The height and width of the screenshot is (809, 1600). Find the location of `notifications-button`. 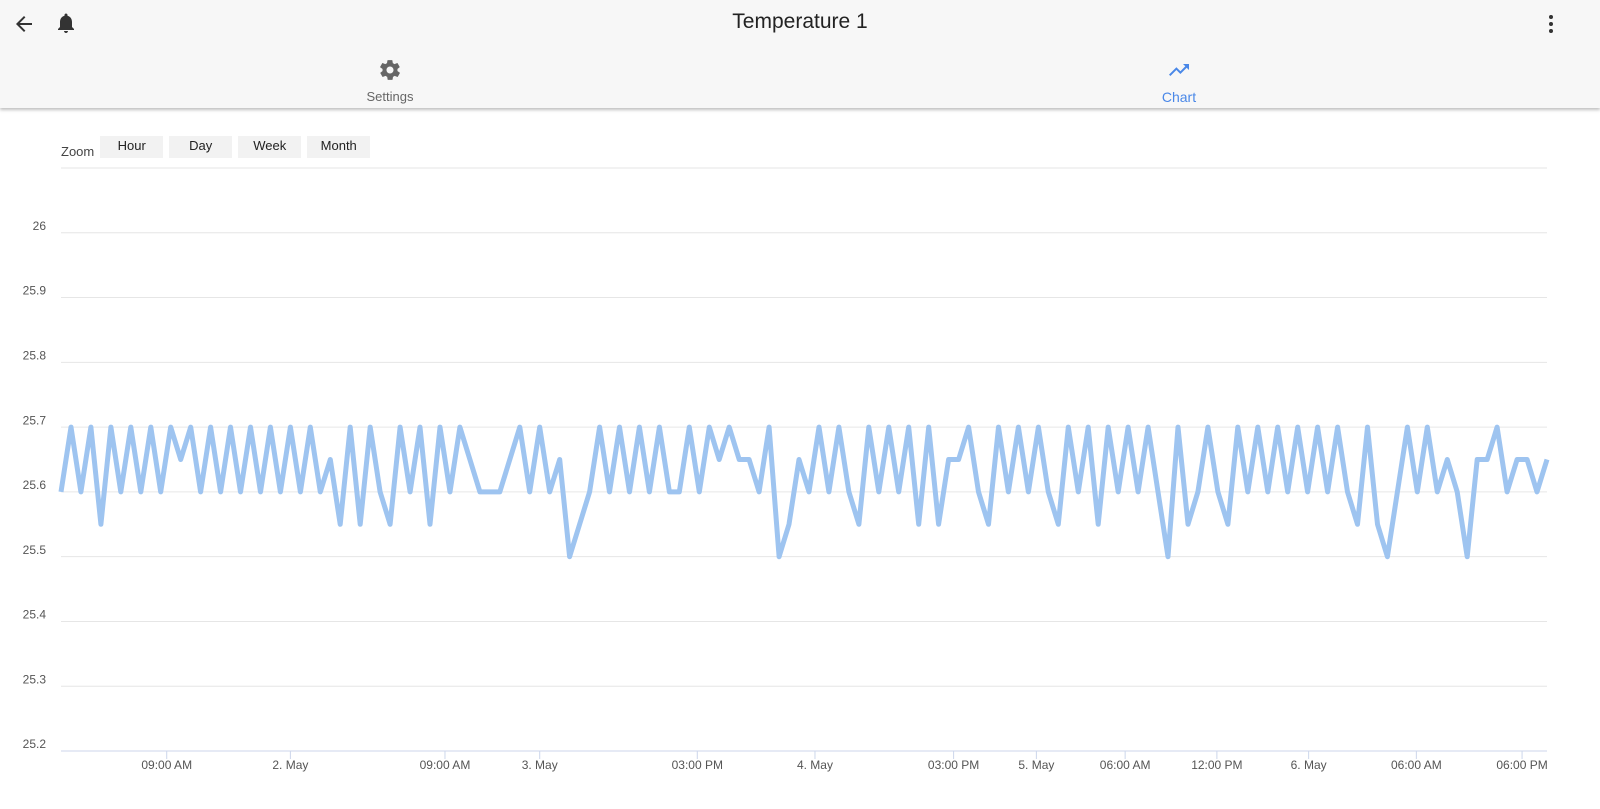

notifications-button is located at coordinates (66, 23).